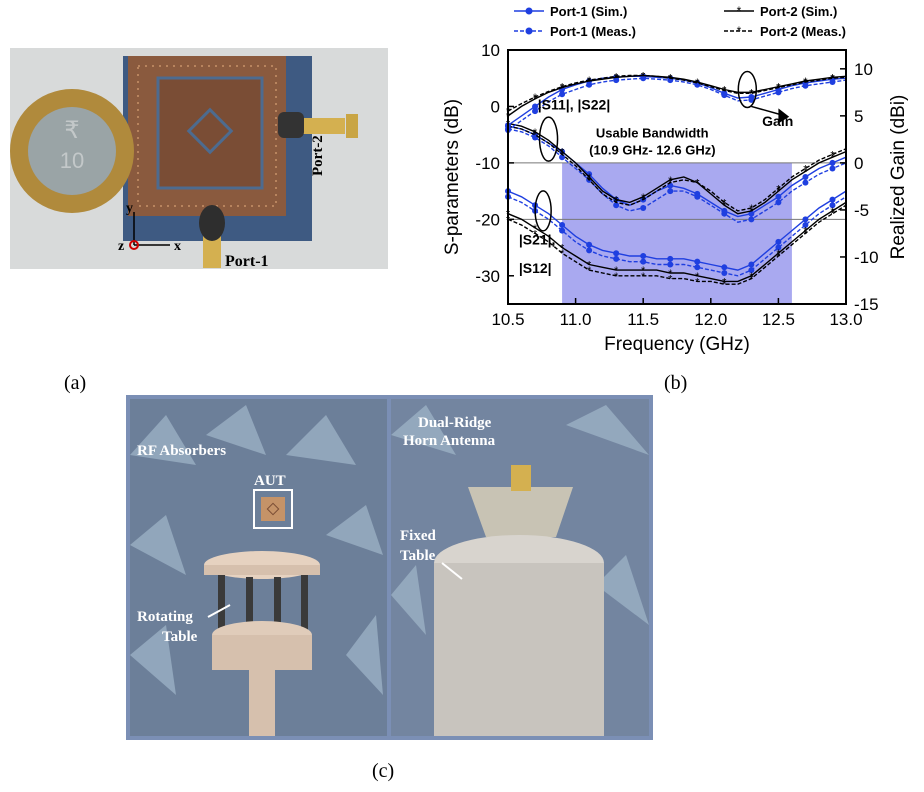 Image resolution: width=924 pixels, height=792 pixels. I want to click on y2-tick-label: -5, so click(861, 210).